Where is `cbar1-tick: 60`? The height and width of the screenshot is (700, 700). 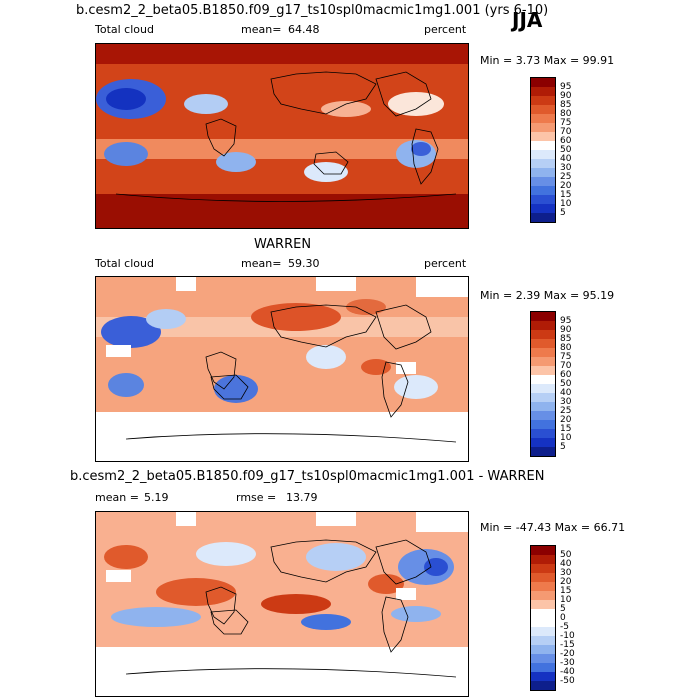
cbar1-tick: 60 is located at coordinates (566, 141).